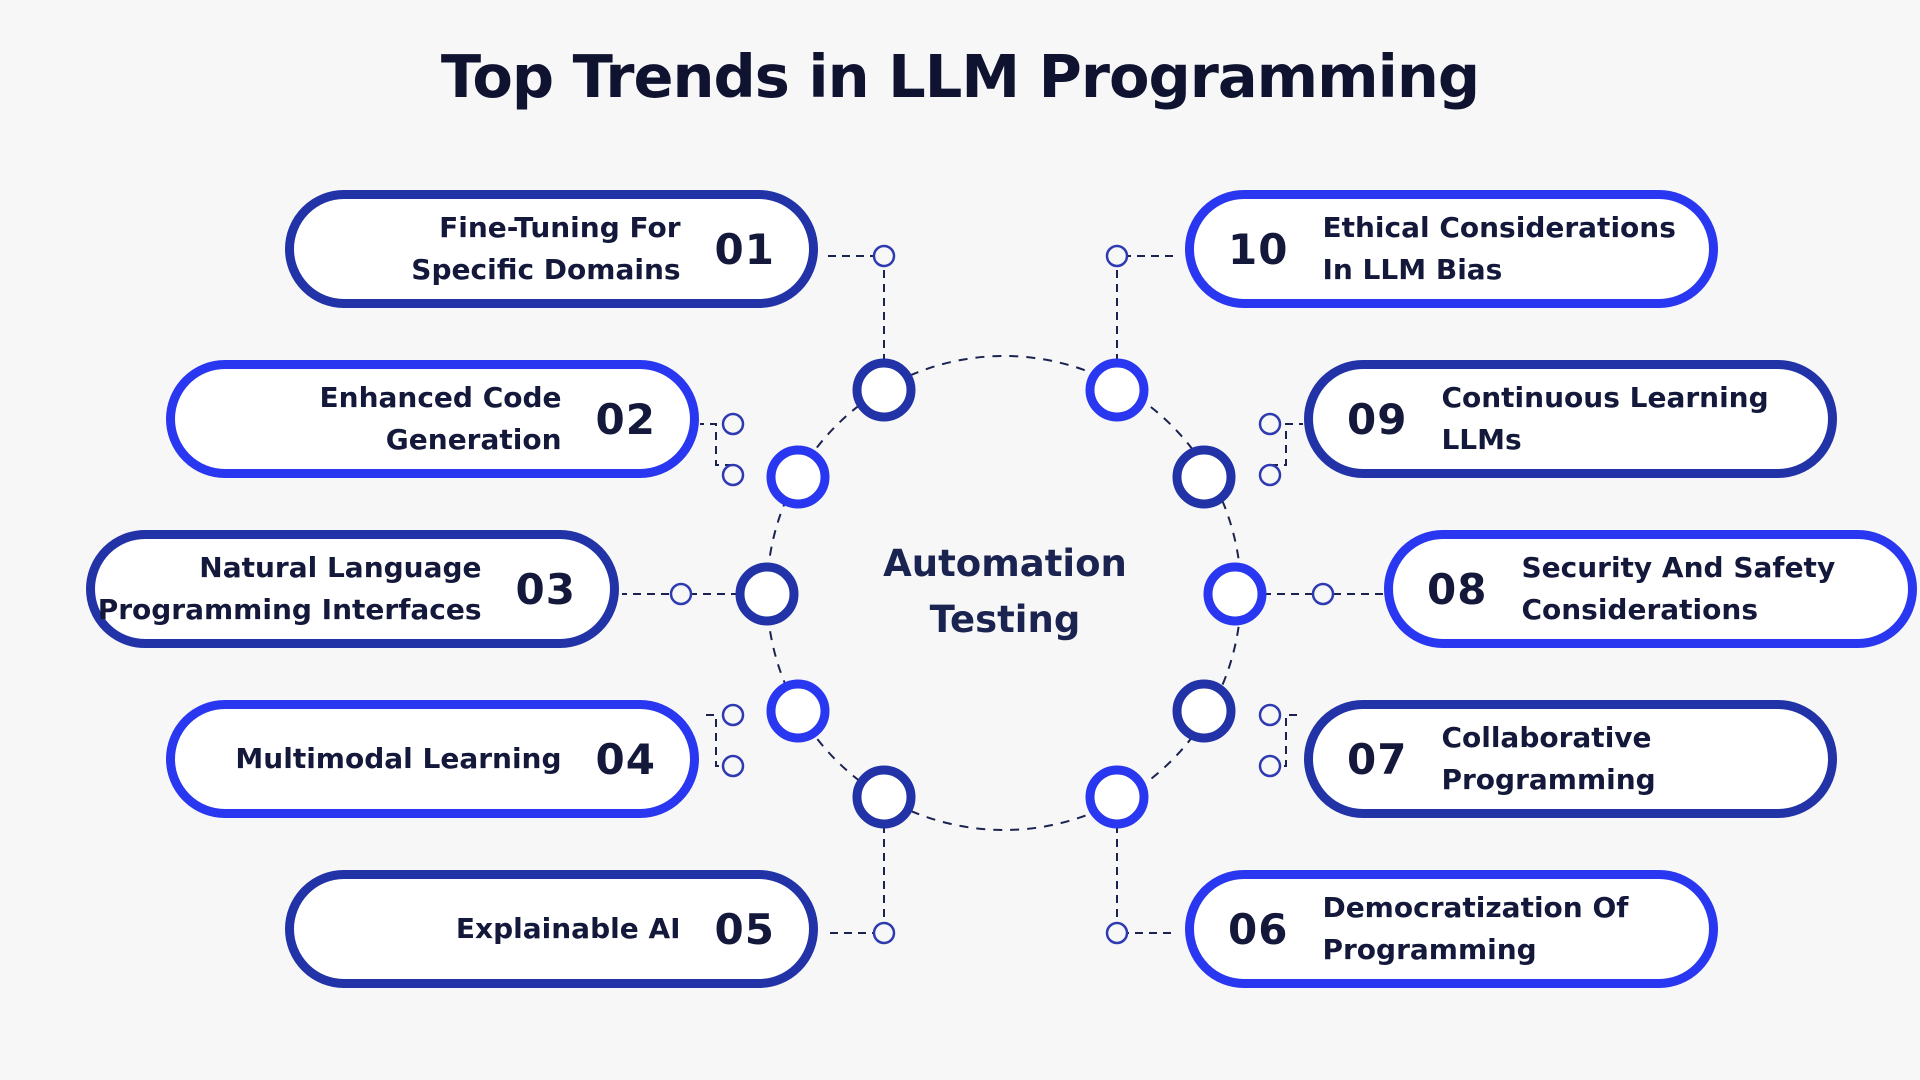 The width and height of the screenshot is (1920, 1080). I want to click on trend-07-label: Collaborative Programming, so click(1548, 758).